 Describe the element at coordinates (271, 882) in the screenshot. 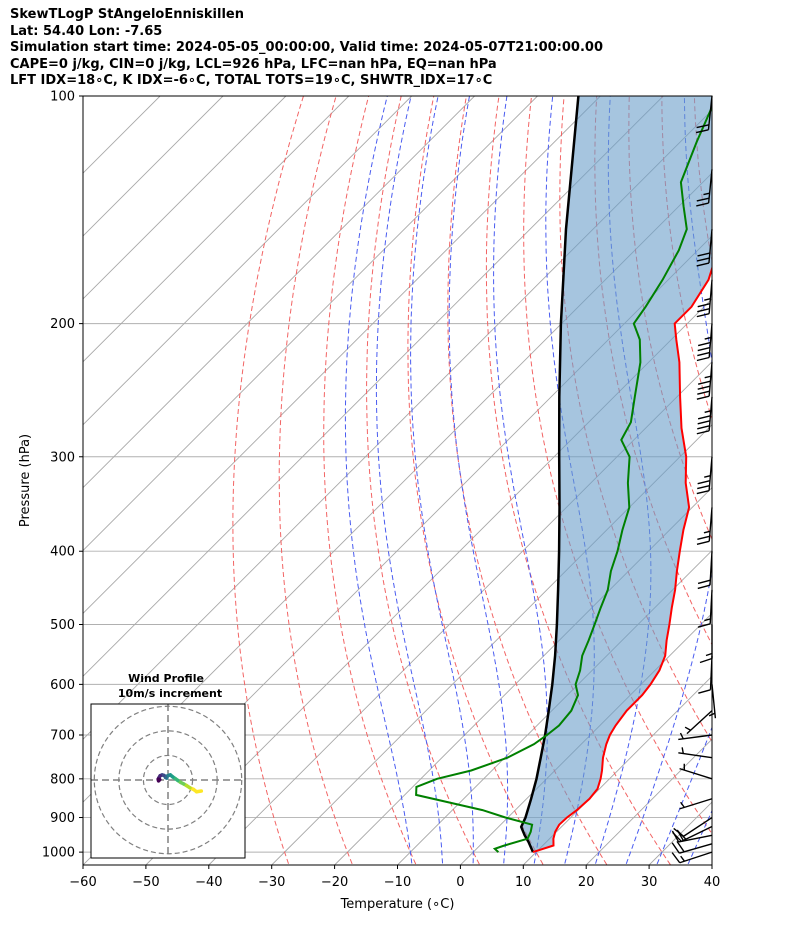

I see `x-tick-label: −30` at that location.